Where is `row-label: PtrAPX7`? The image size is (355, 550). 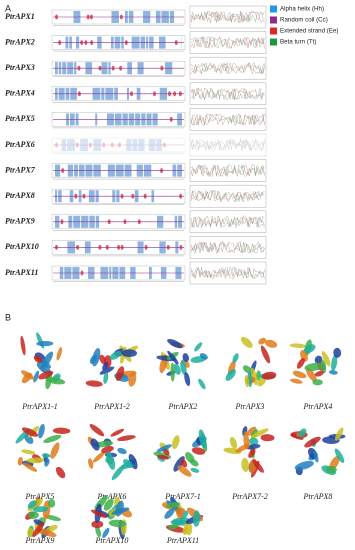 row-label: PtrAPX7 is located at coordinates (20, 169).